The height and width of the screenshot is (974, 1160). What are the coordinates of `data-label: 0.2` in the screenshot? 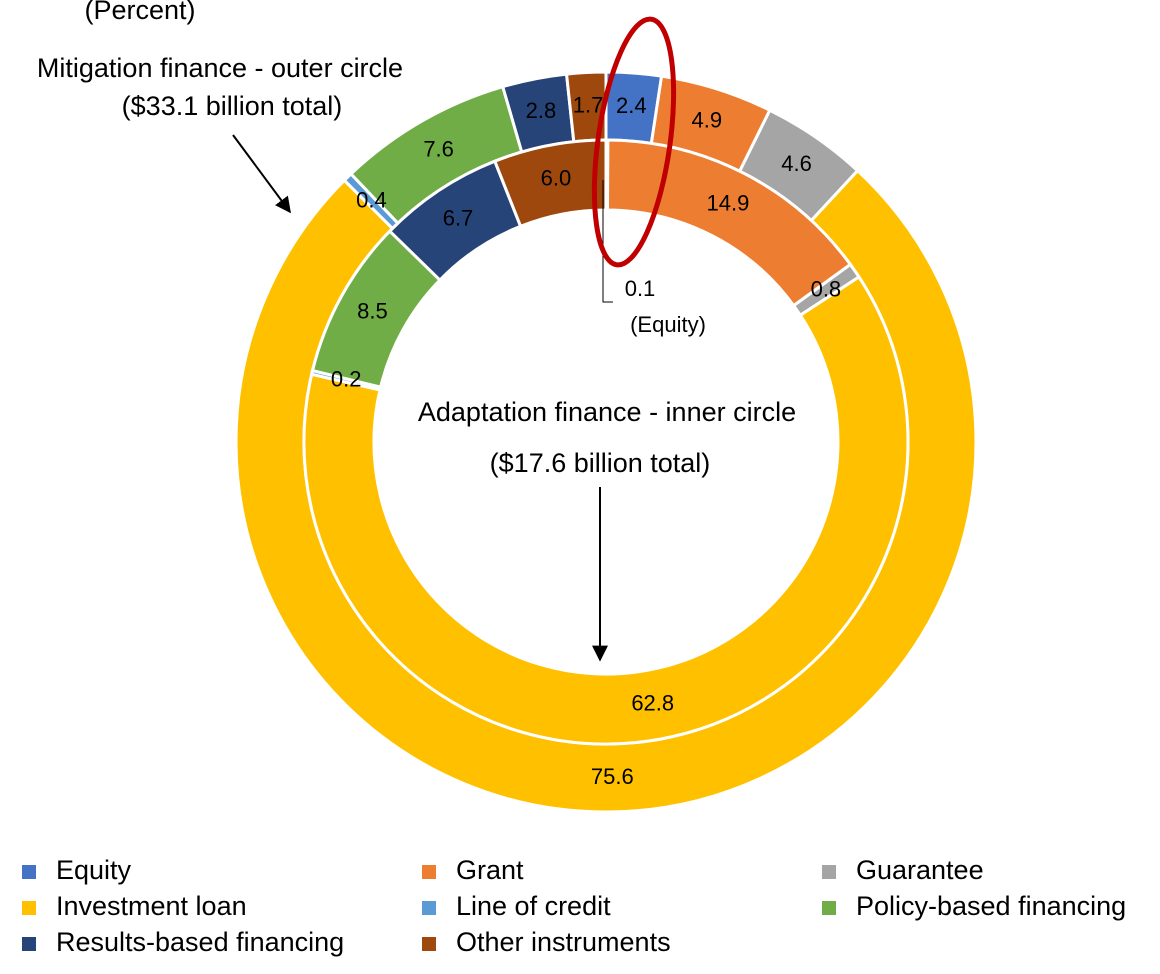 It's located at (346, 378).